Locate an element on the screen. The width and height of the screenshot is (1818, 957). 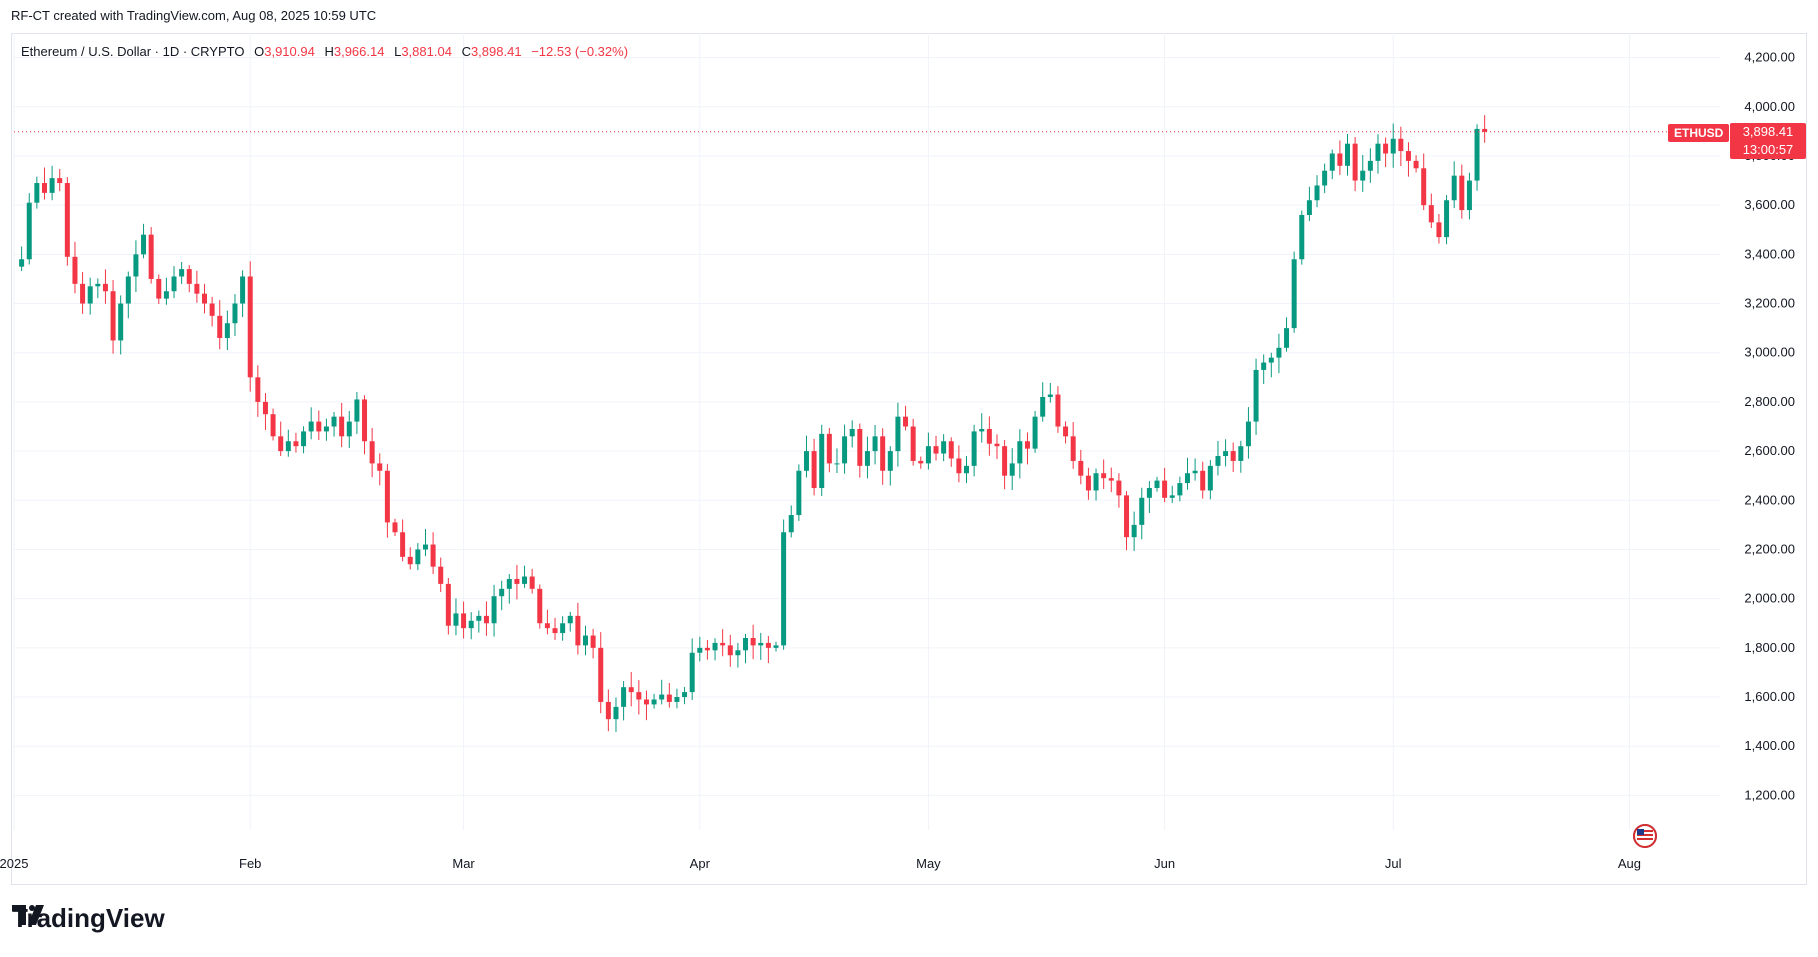
low-value: 3,881.04 is located at coordinates (426, 51).